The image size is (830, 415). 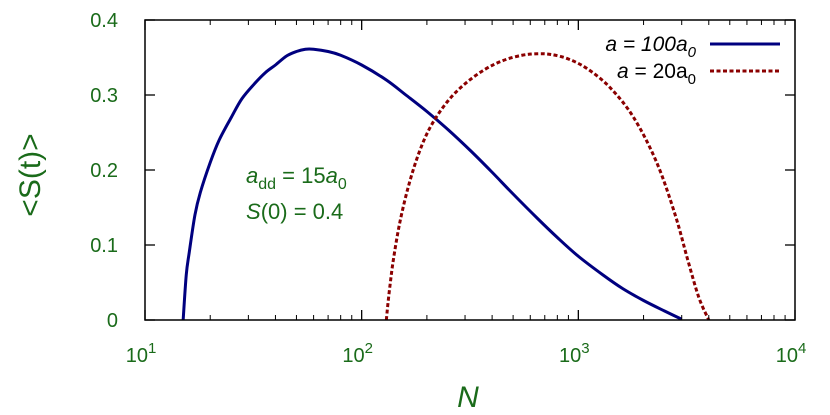 I want to click on legend-entry-2-label: a = 20a0, so click(x=656, y=74).